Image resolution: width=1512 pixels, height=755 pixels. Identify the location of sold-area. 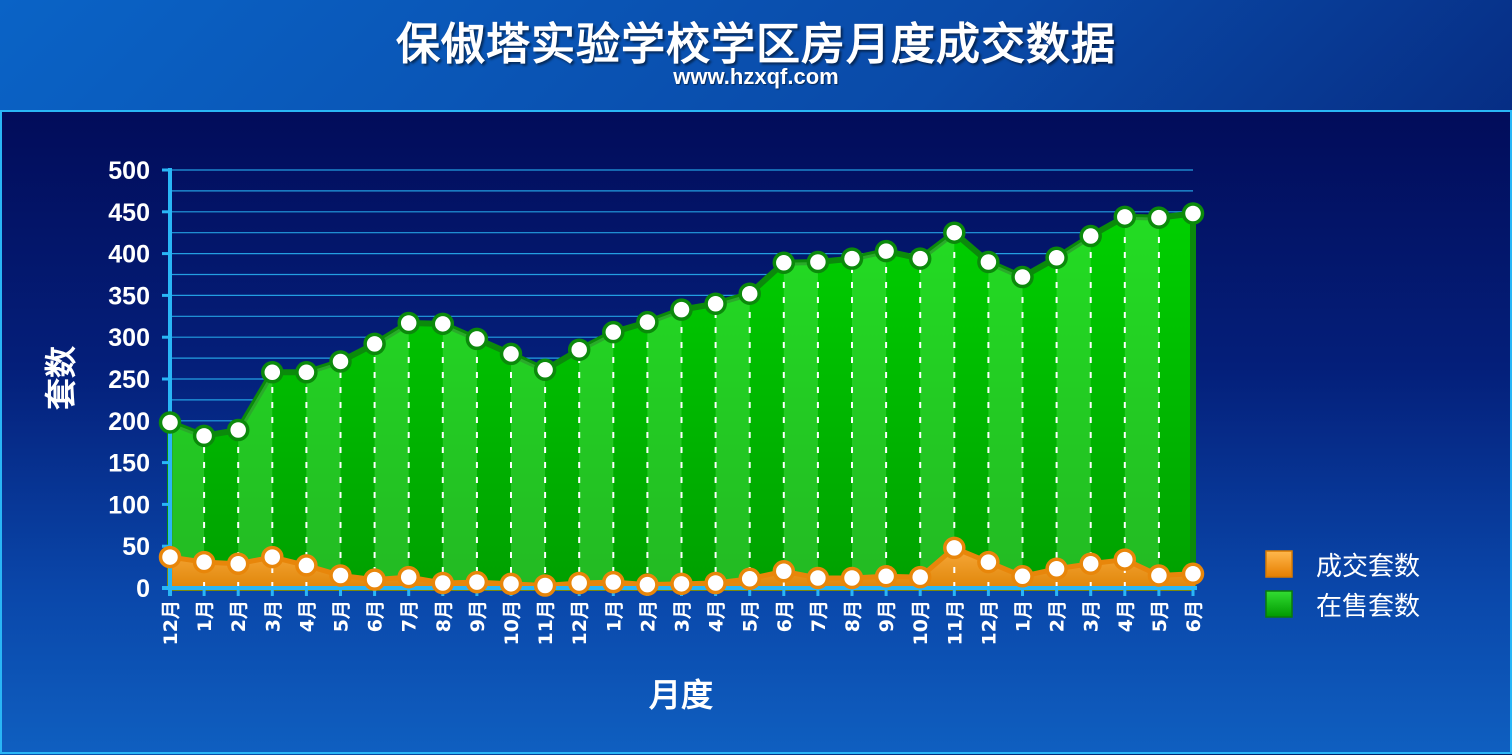
(681, 568).